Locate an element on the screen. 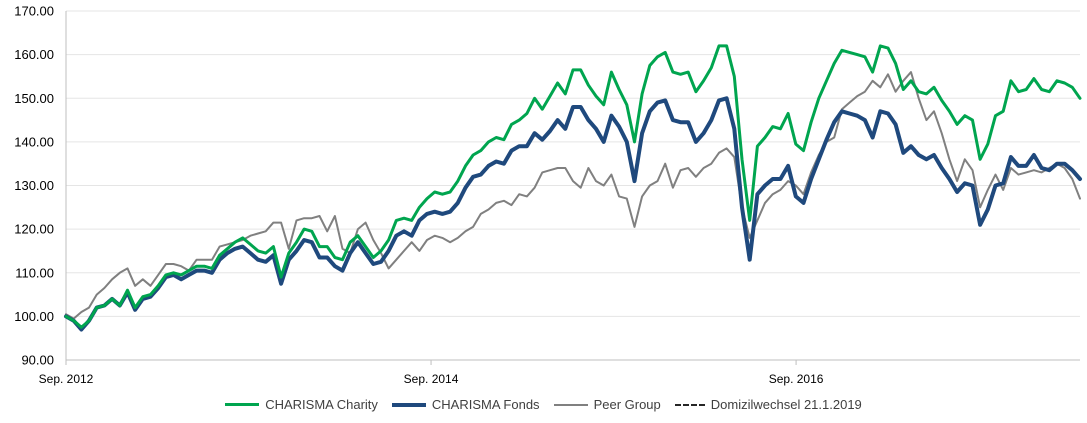  legend-item-domizilwechsel: Domizilwechsel 21.1.2019 is located at coordinates (768, 404).